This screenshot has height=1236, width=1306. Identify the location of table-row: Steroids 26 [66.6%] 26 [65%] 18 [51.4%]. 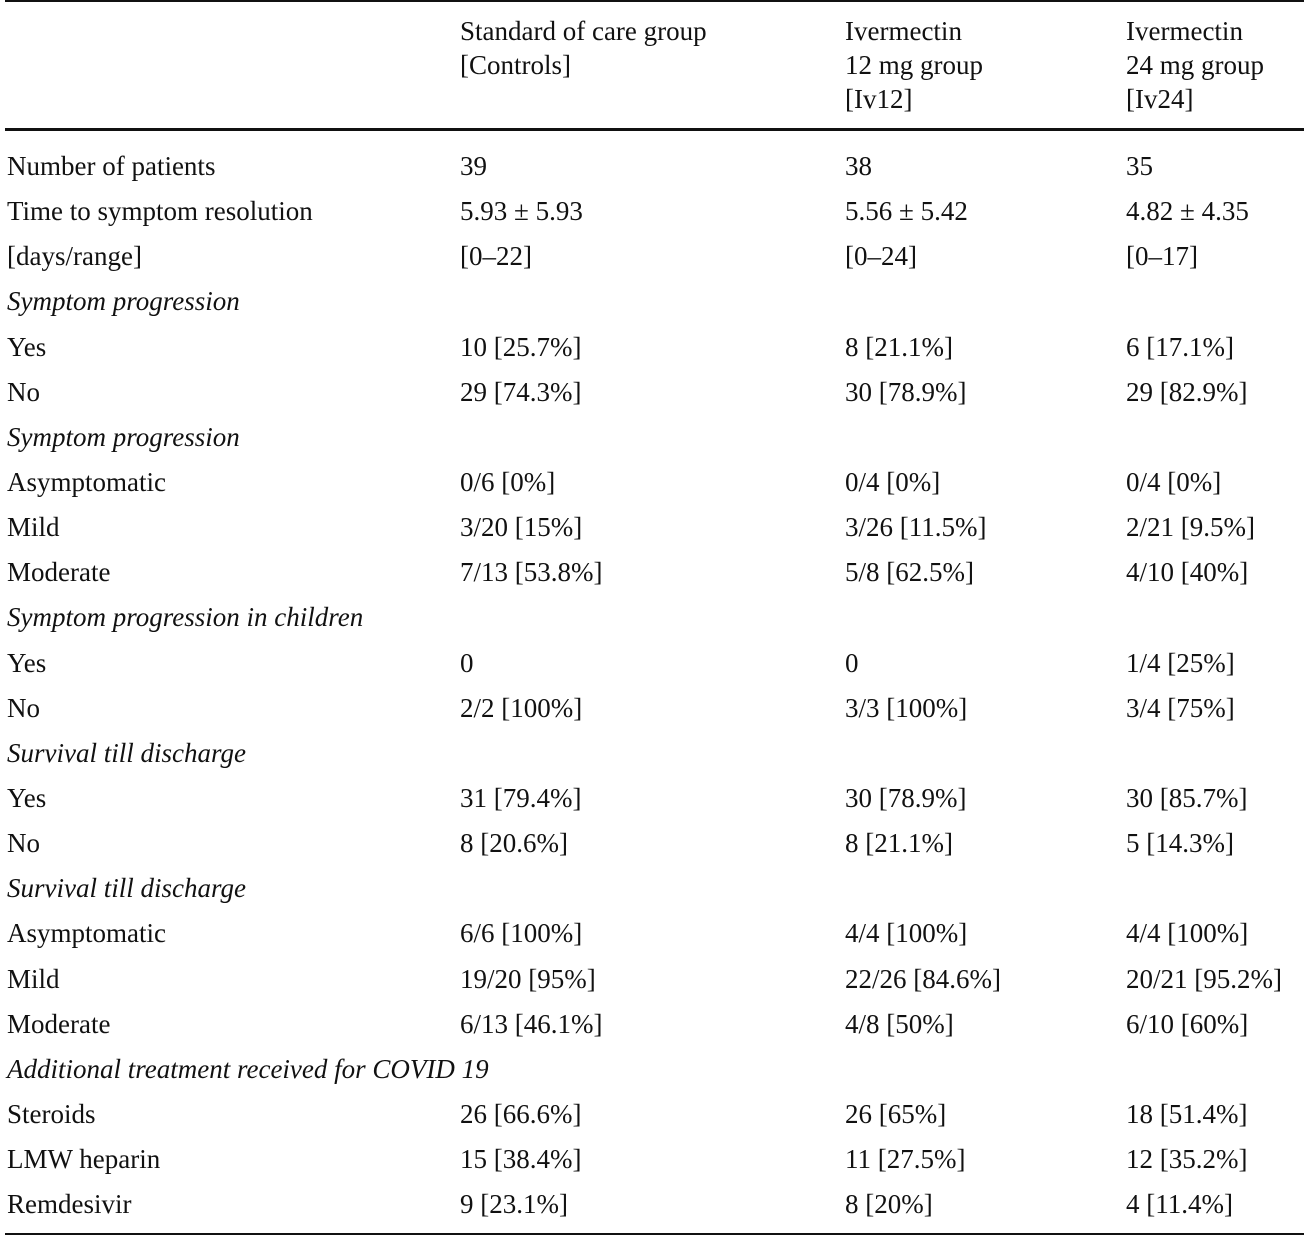
(653, 1114).